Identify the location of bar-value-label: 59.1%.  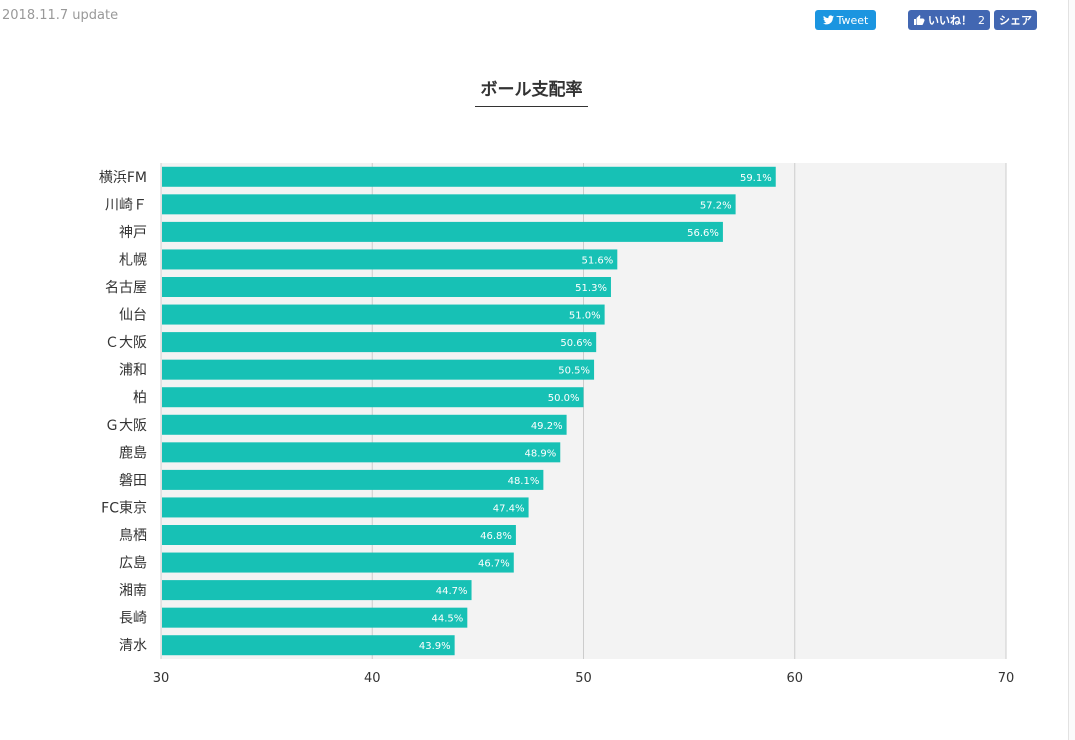
(756, 178).